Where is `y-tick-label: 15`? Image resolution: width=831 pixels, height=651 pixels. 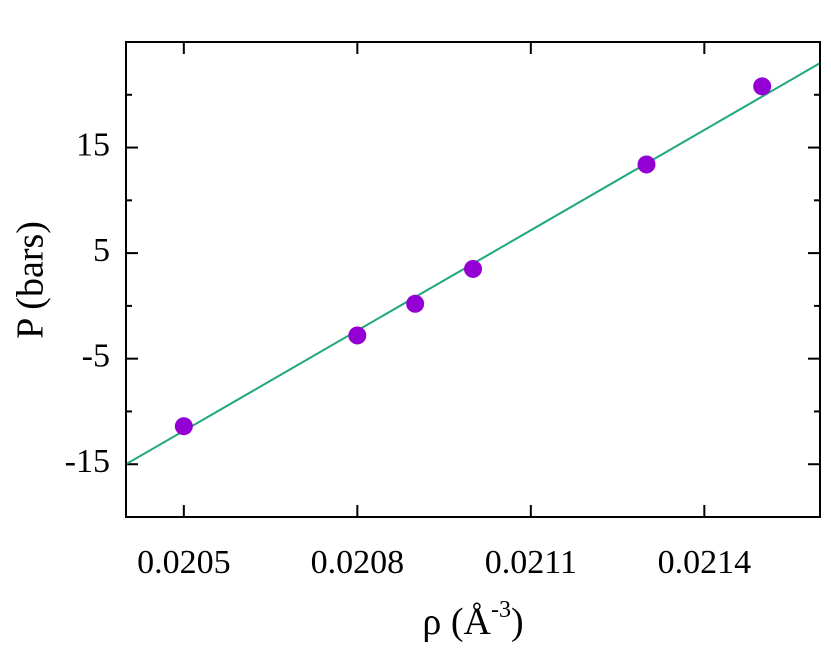
y-tick-label: 15 is located at coordinates (93, 144).